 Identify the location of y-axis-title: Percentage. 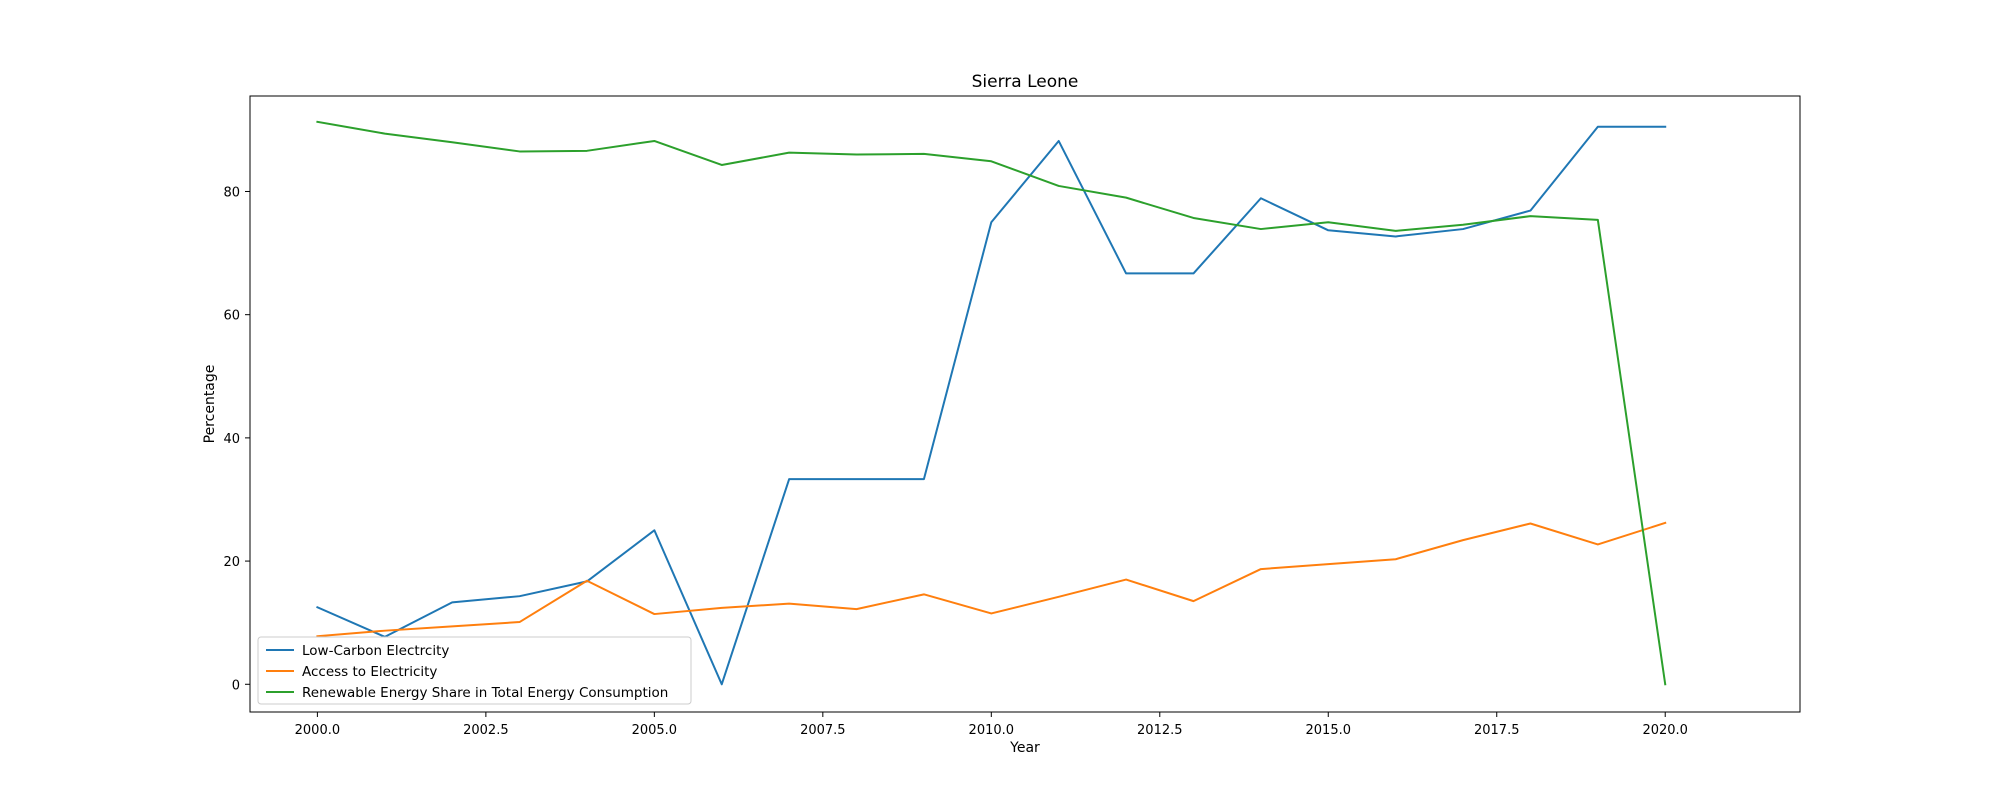
(210, 404).